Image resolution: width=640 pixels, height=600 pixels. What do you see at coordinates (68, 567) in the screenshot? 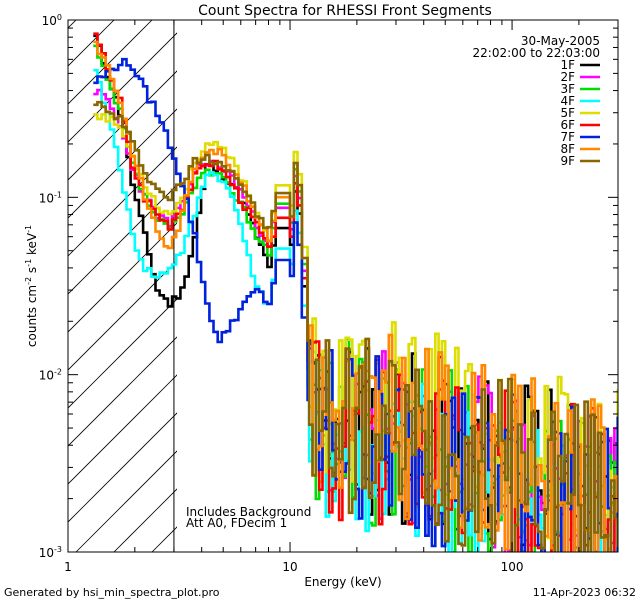
I see `x-tick-label: 1` at bounding box center [68, 567].